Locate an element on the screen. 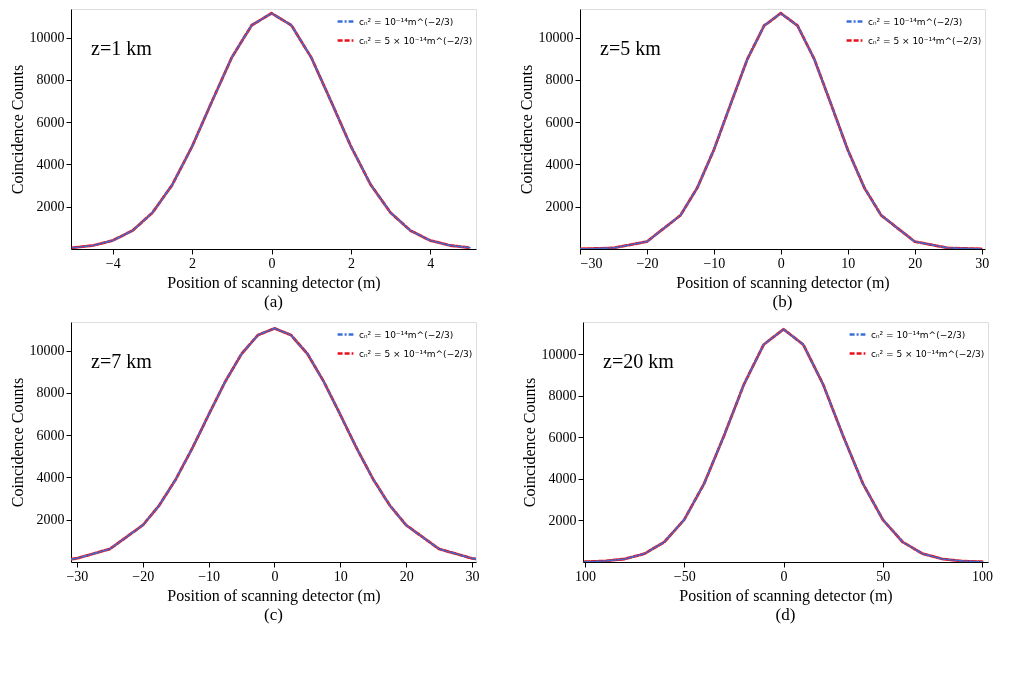 This screenshot has height=675, width=1028. x-tick-label: 4 is located at coordinates (431, 263).